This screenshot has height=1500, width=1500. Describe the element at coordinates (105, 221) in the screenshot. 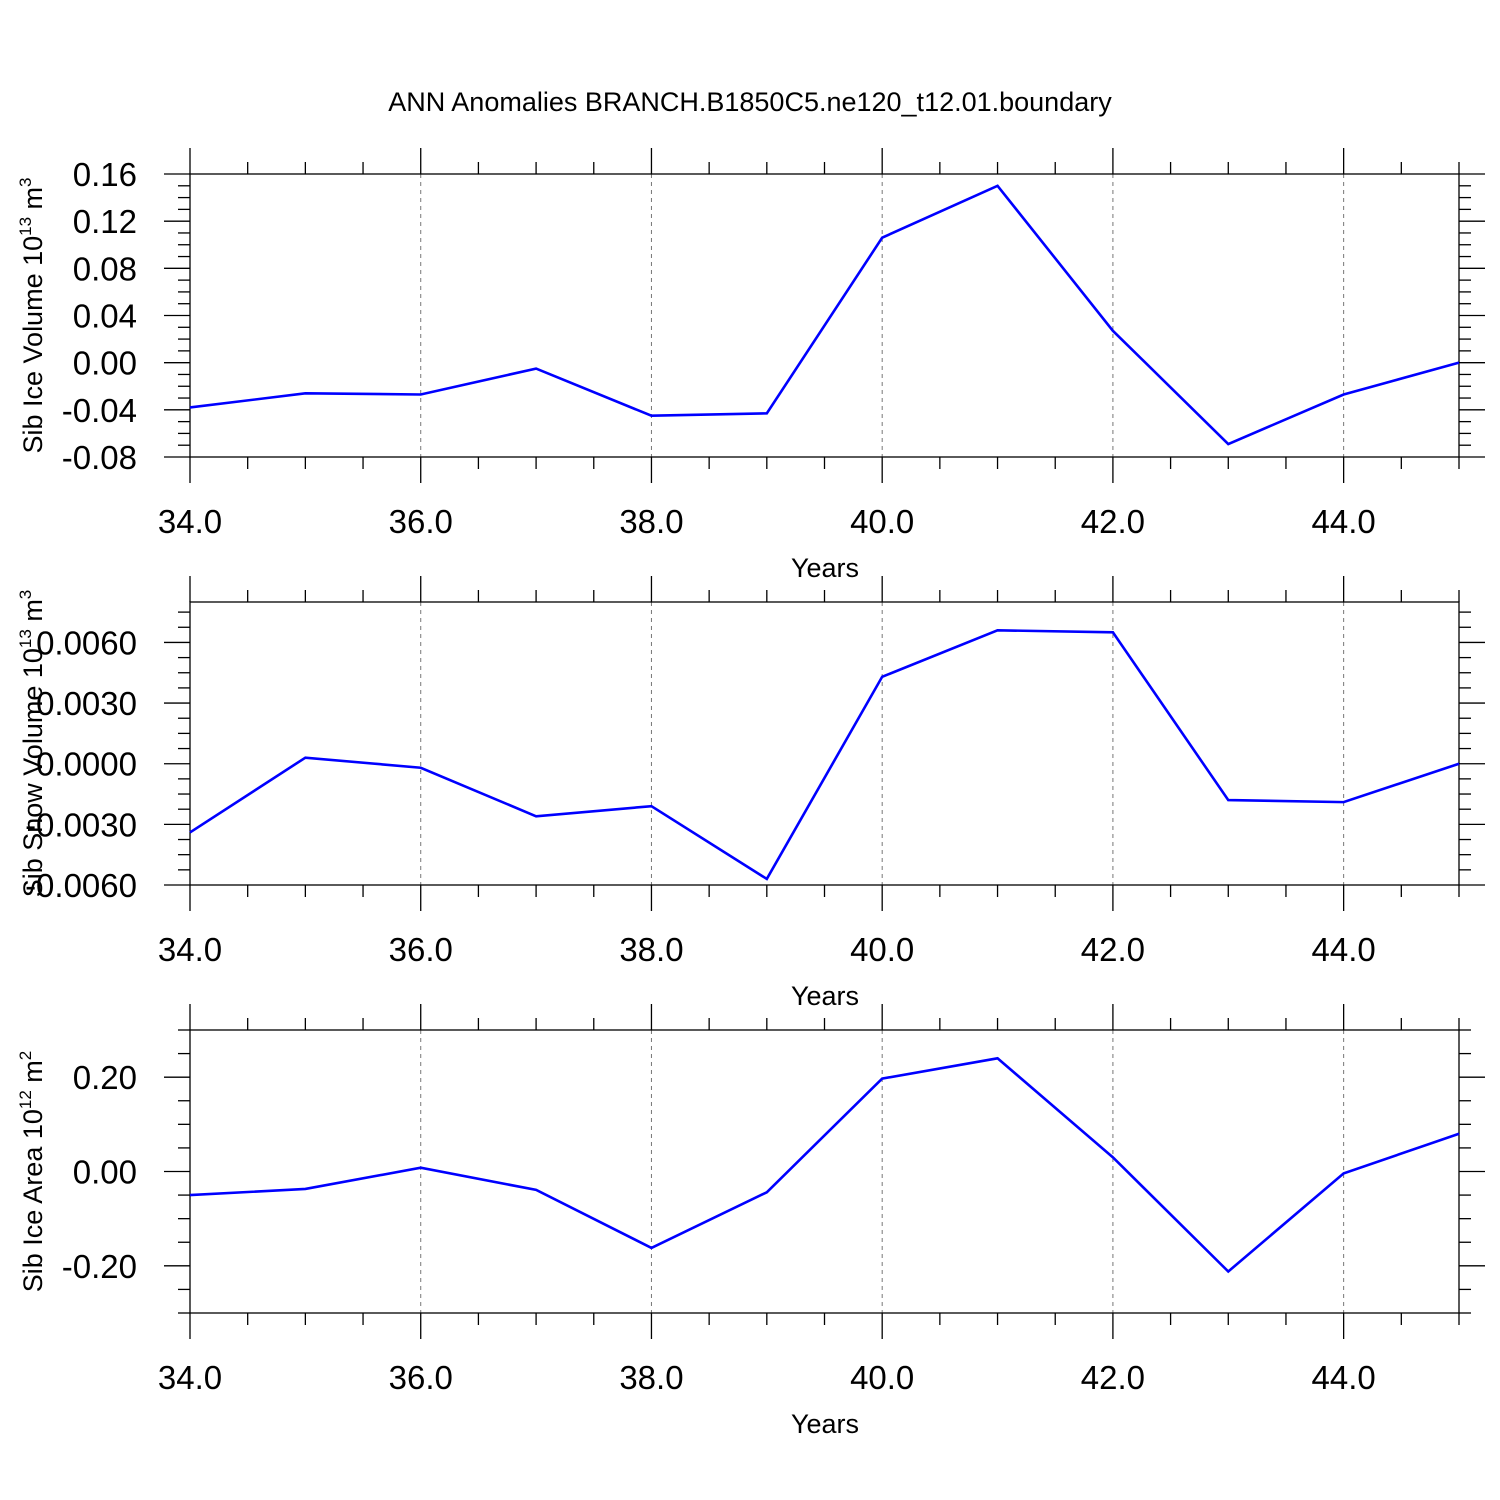

I see `y-tick-label: 0.12` at that location.